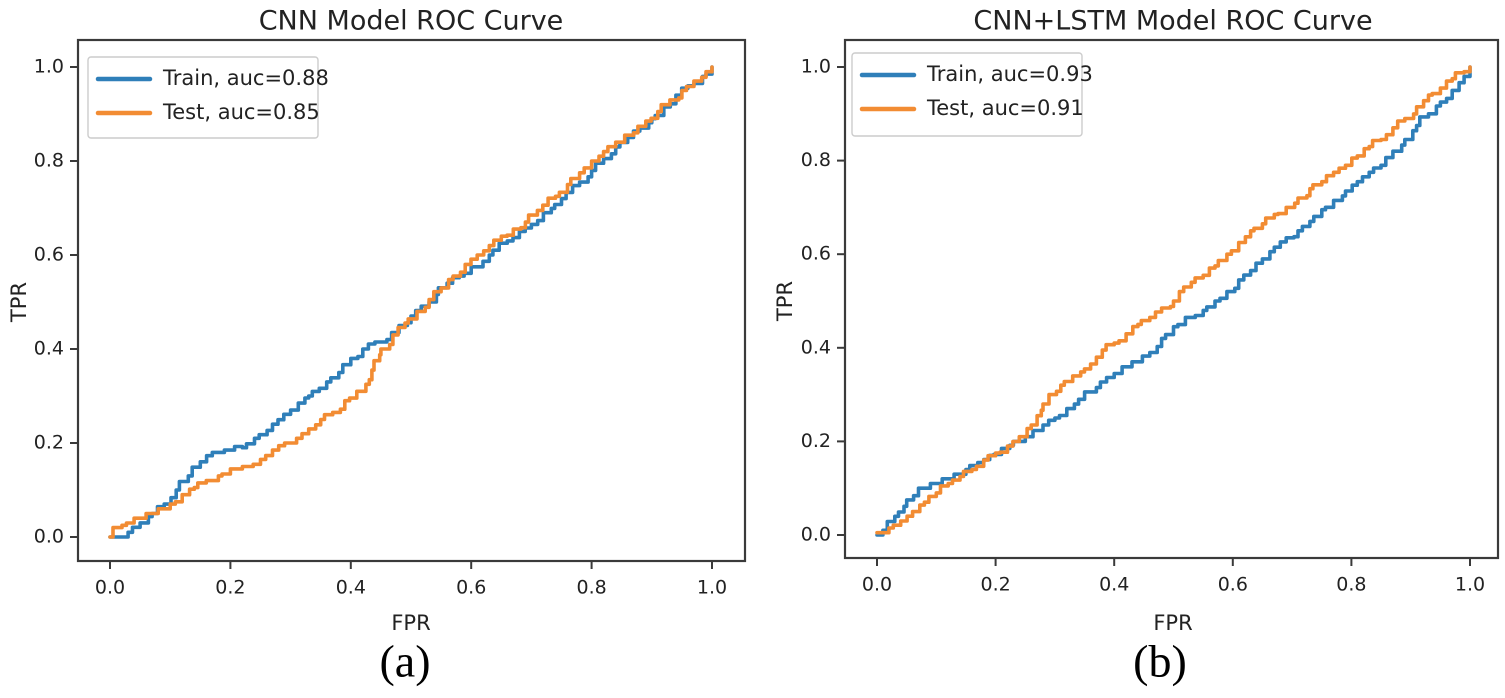  Describe the element at coordinates (411, 21) in the screenshot. I see `chart-title: CNN Model ROC Curve` at that location.